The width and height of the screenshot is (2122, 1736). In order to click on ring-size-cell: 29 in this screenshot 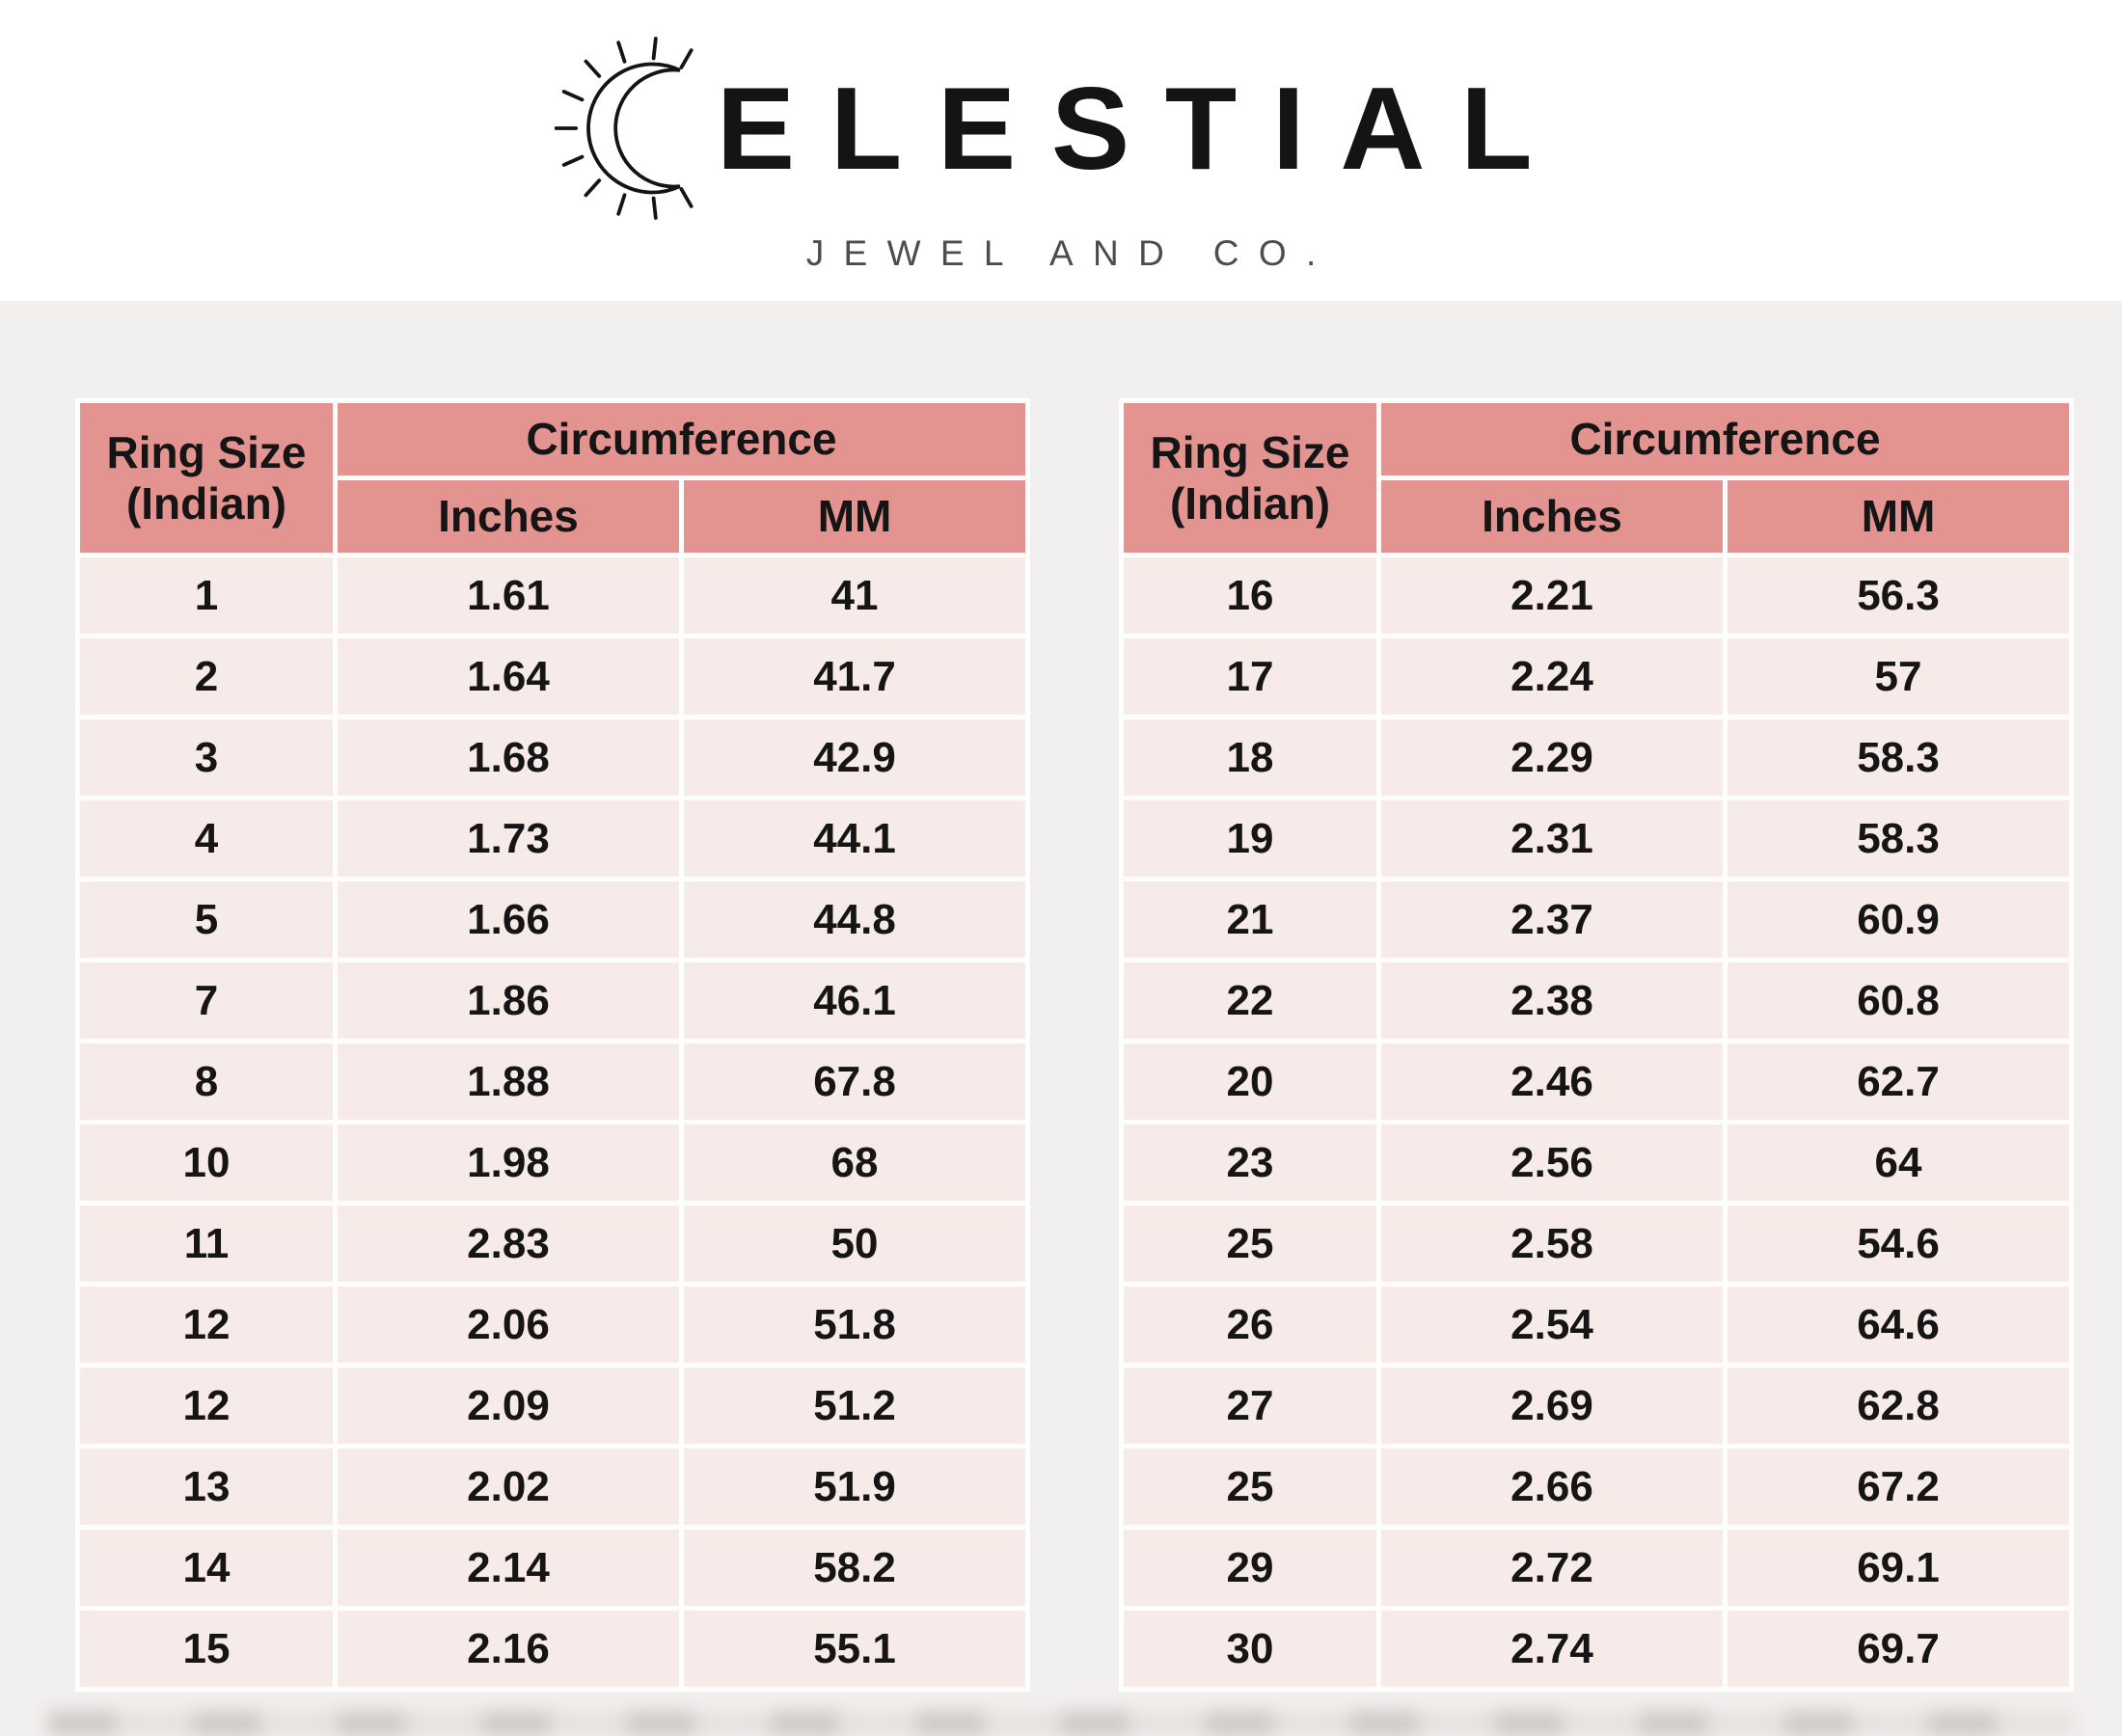, I will do `click(1250, 1568)`.